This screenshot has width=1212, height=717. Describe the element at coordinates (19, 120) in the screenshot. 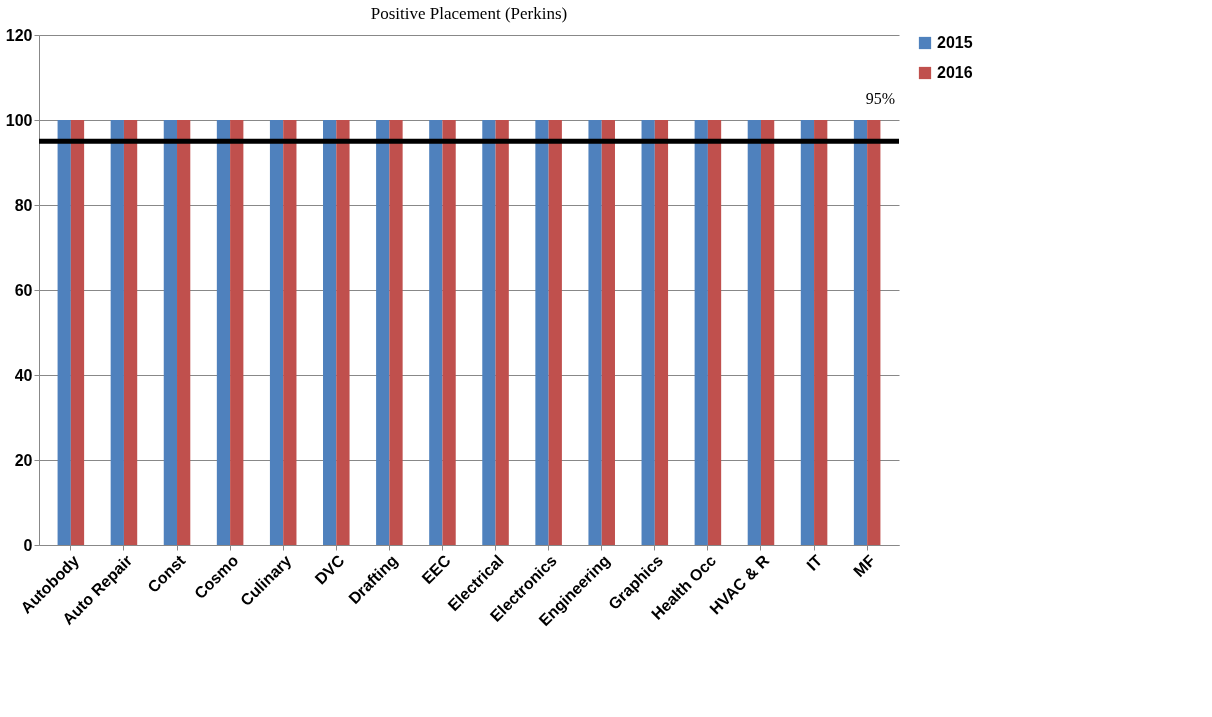

I see `y-tick-label: 100` at that location.